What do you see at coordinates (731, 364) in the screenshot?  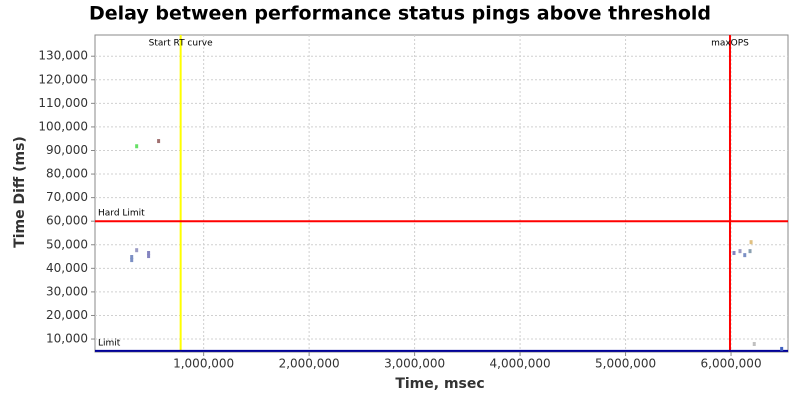 I see `x-tick-label: 6,000,000` at bounding box center [731, 364].